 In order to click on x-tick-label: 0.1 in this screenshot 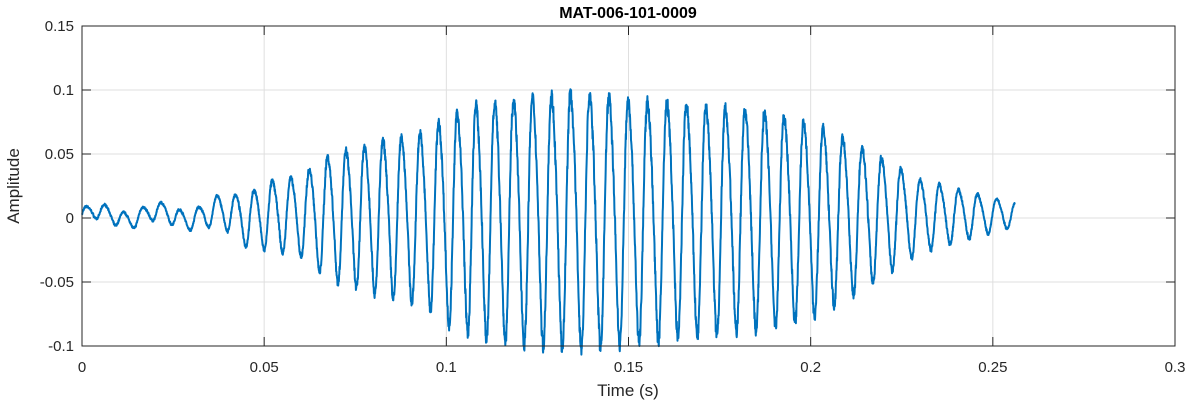, I will do `click(446, 367)`.